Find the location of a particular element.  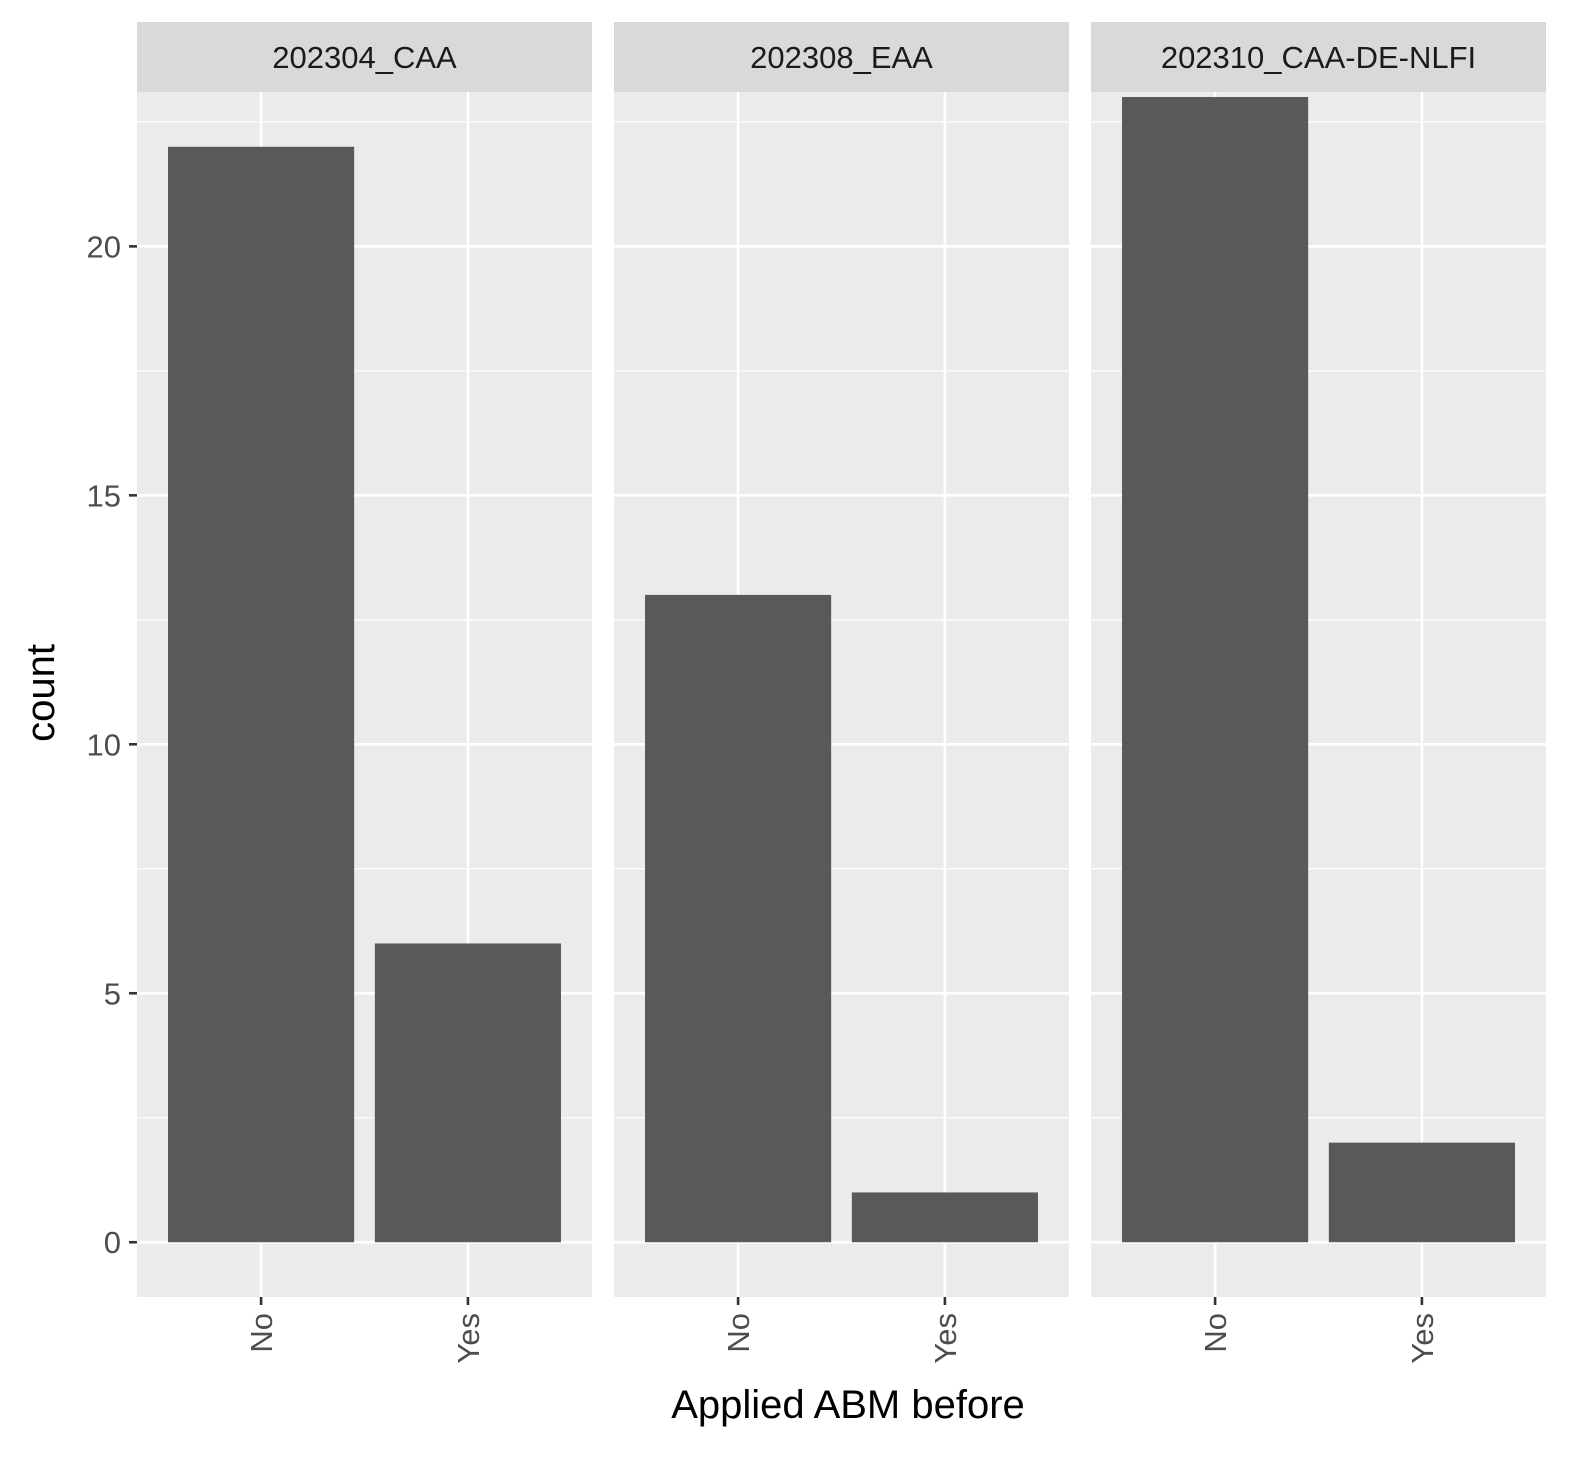

facet-strip-label: 202304_CAA is located at coordinates (364, 57).